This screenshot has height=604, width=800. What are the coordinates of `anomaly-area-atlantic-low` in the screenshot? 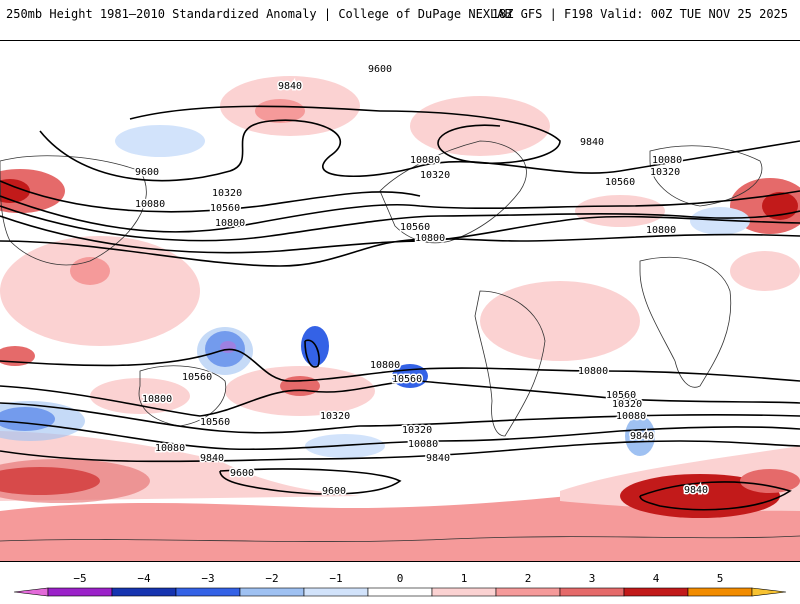 It's located at (640, 436).